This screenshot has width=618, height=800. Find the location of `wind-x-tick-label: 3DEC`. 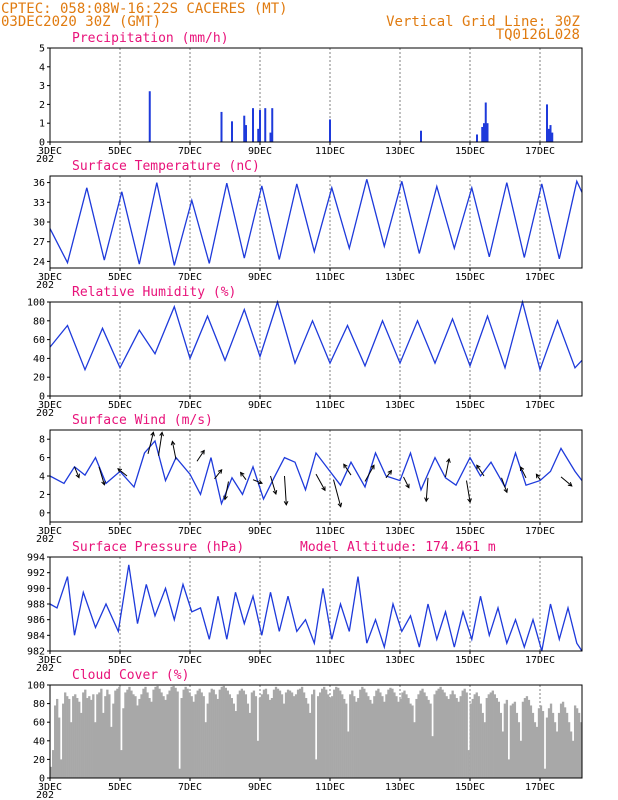

wind-x-tick-label: 3DEC is located at coordinates (50, 531).